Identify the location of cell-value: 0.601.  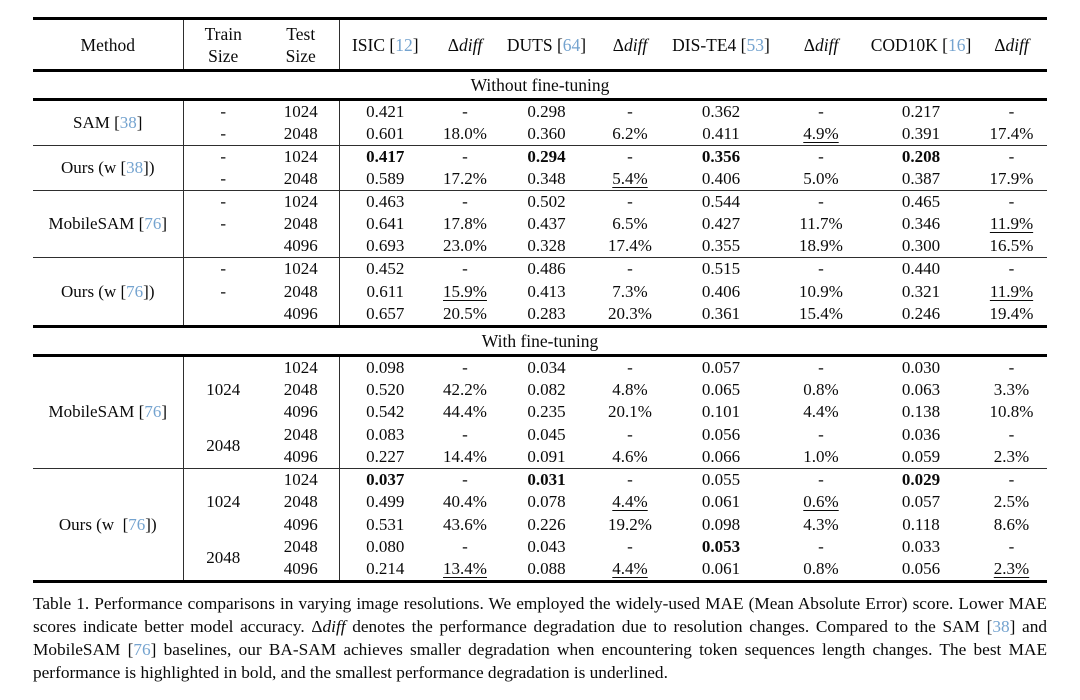
(385, 133).